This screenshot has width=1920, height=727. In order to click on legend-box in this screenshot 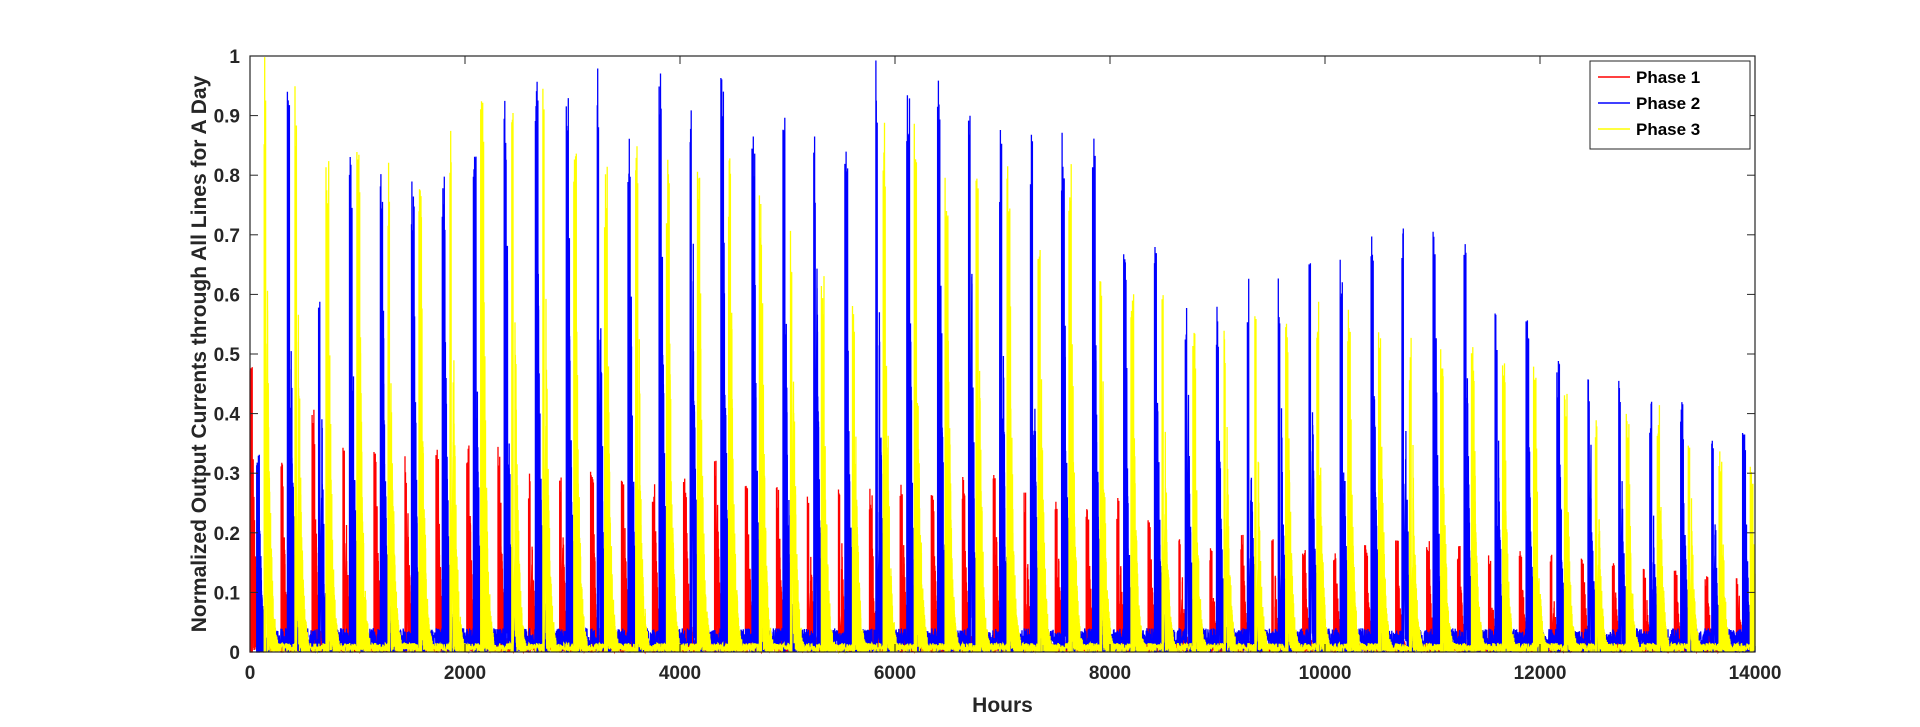, I will do `click(1670, 105)`.